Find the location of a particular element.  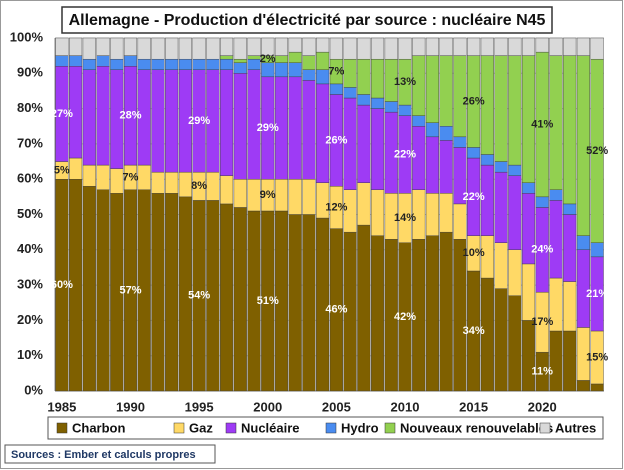

data-label: 52% is located at coordinates (597, 151).